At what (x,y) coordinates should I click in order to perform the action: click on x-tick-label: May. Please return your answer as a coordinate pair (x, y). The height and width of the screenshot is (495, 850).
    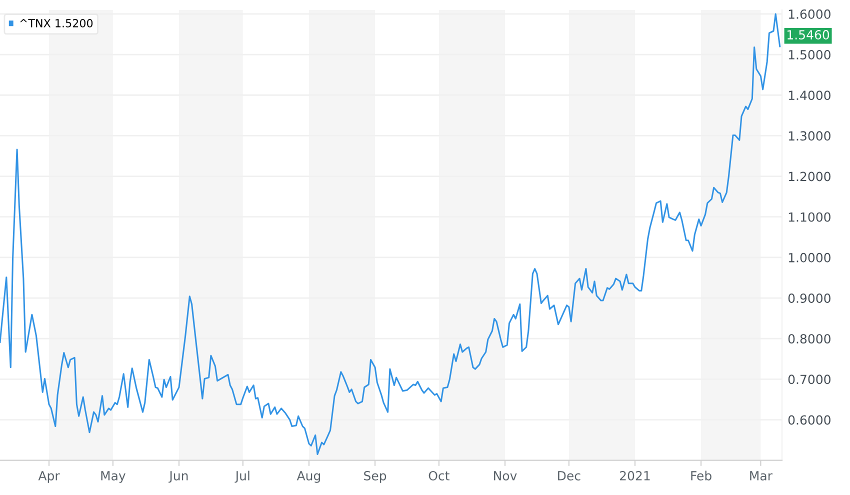
    Looking at the image, I should click on (113, 477).